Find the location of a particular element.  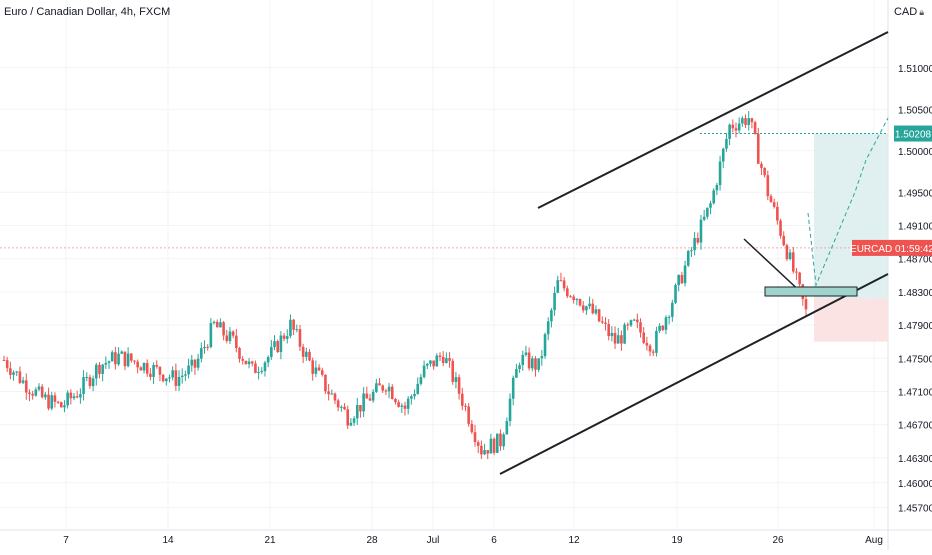

support-zone is located at coordinates (811, 291).